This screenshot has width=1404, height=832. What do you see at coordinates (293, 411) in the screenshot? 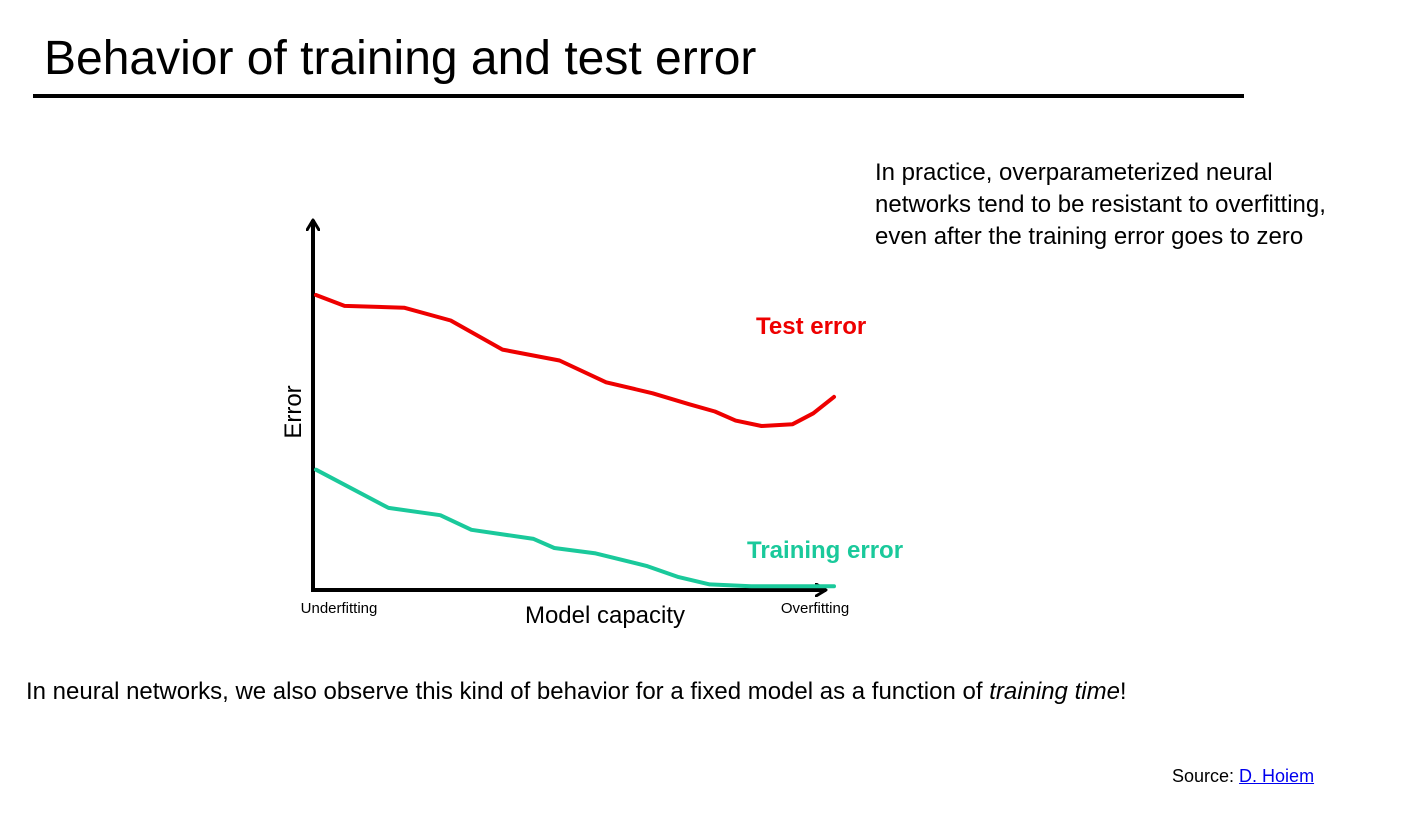
I see `y-axis-label: Error` at bounding box center [293, 411].